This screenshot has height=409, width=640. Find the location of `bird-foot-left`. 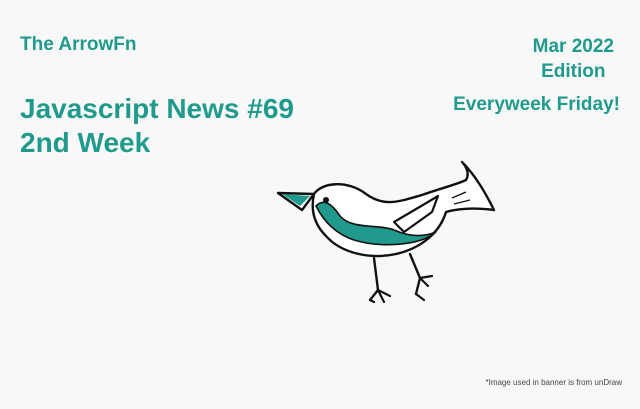

bird-foot-left is located at coordinates (380, 296).